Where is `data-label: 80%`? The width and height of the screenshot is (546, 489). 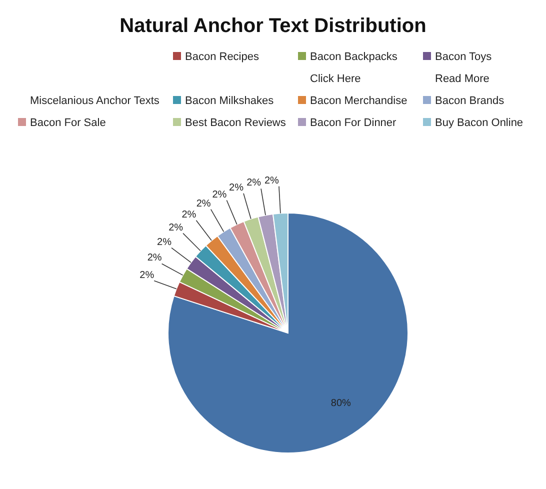 data-label: 80% is located at coordinates (341, 403).